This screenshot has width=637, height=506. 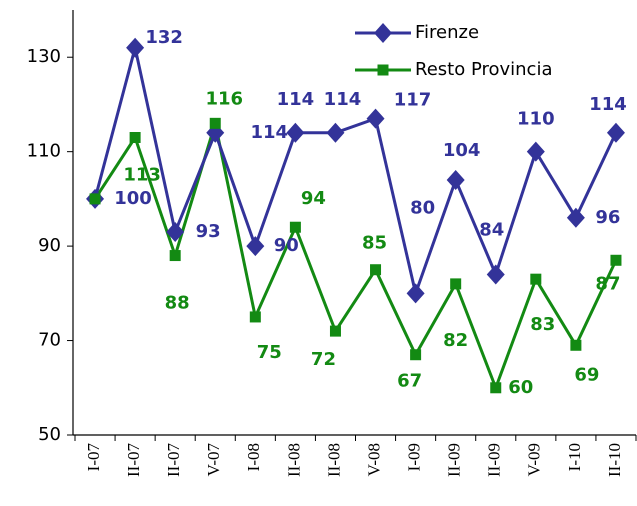 What do you see at coordinates (462, 150) in the screenshot?
I see `data-label: 104` at bounding box center [462, 150].